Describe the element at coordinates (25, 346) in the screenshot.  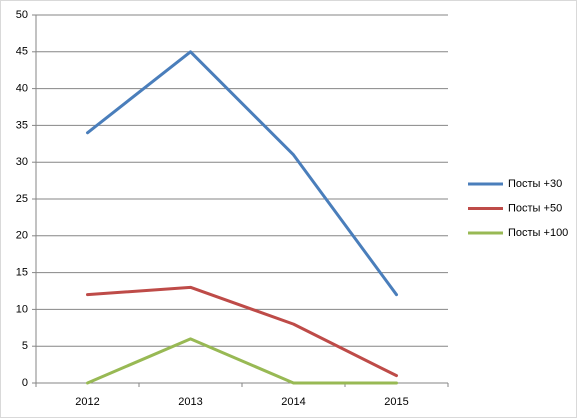
I see `y-tick-label: 5` at that location.